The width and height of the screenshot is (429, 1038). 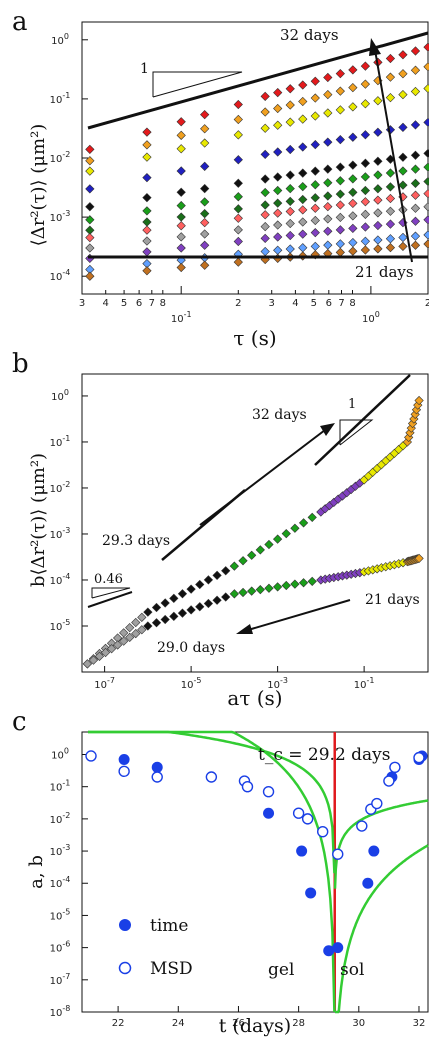 I want to click on panel-c-ylabel: a, b, so click(x=36, y=872).